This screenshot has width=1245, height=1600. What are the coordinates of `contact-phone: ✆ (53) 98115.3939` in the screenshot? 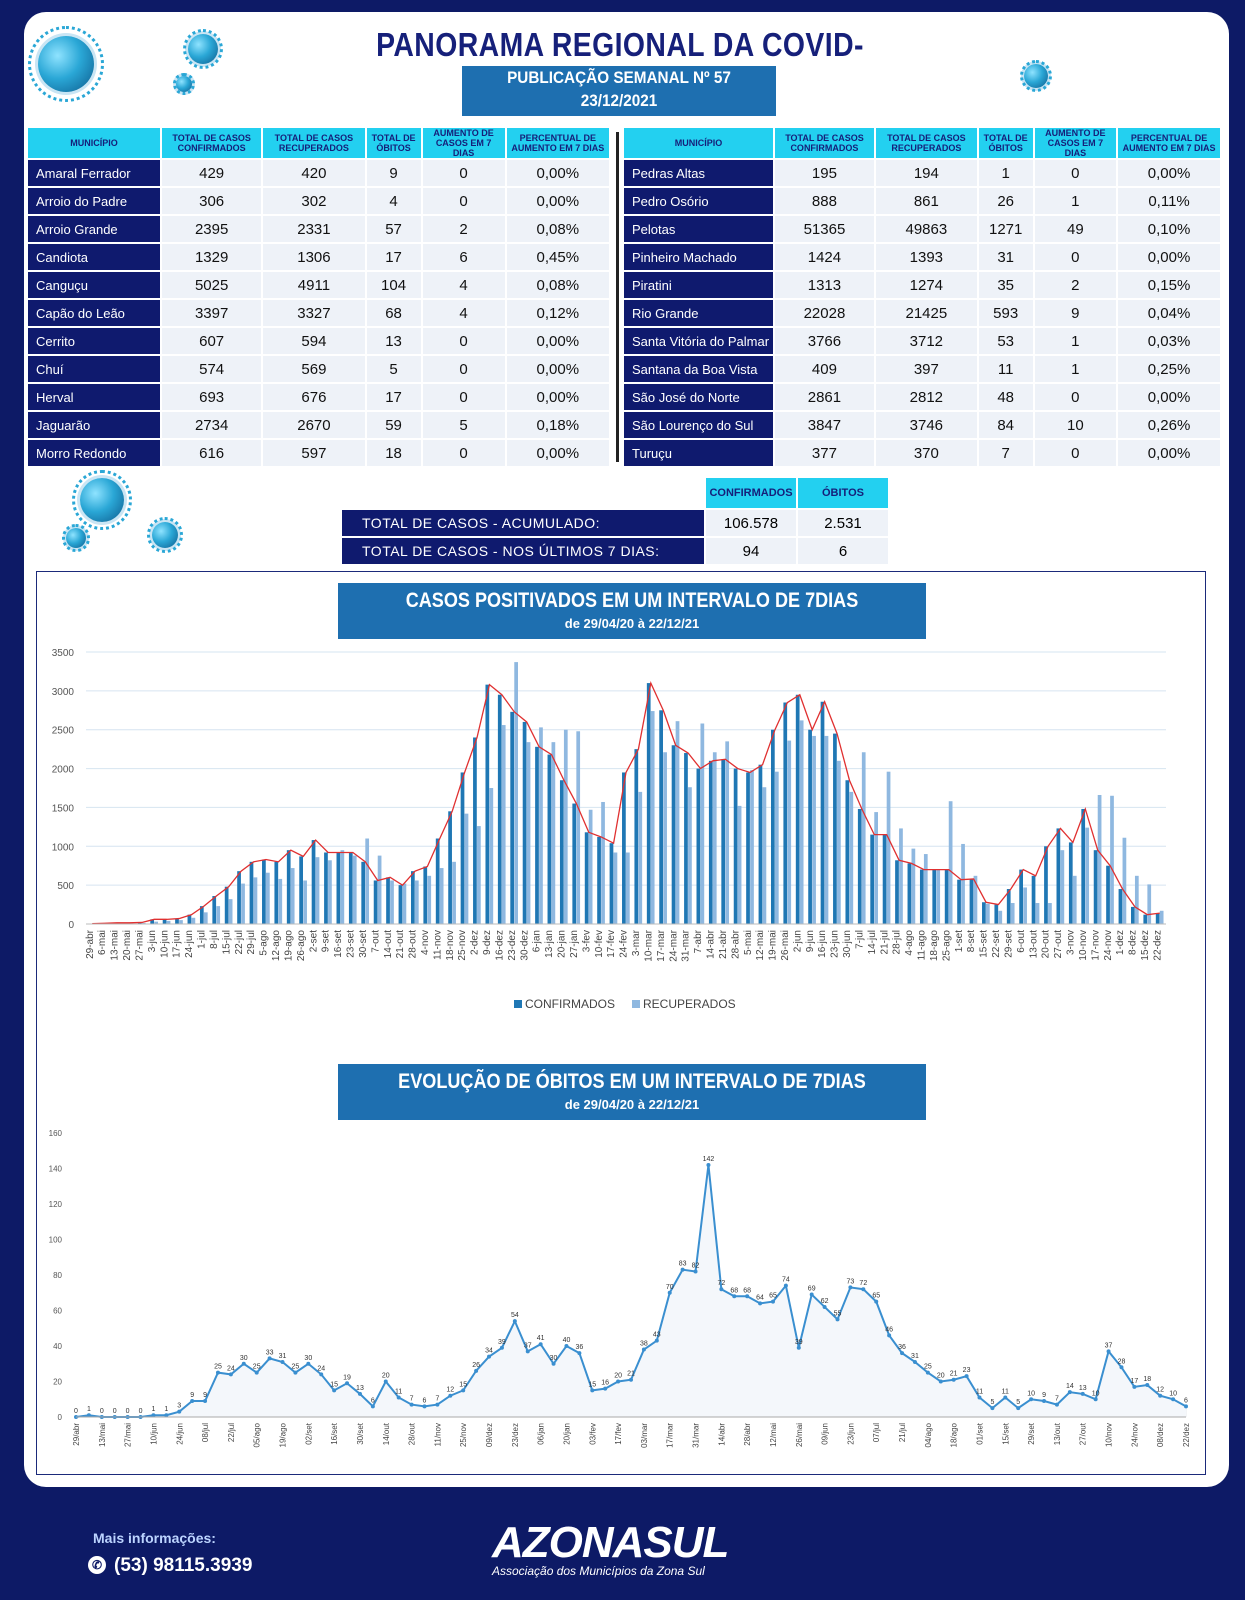 It's located at (170, 1566).